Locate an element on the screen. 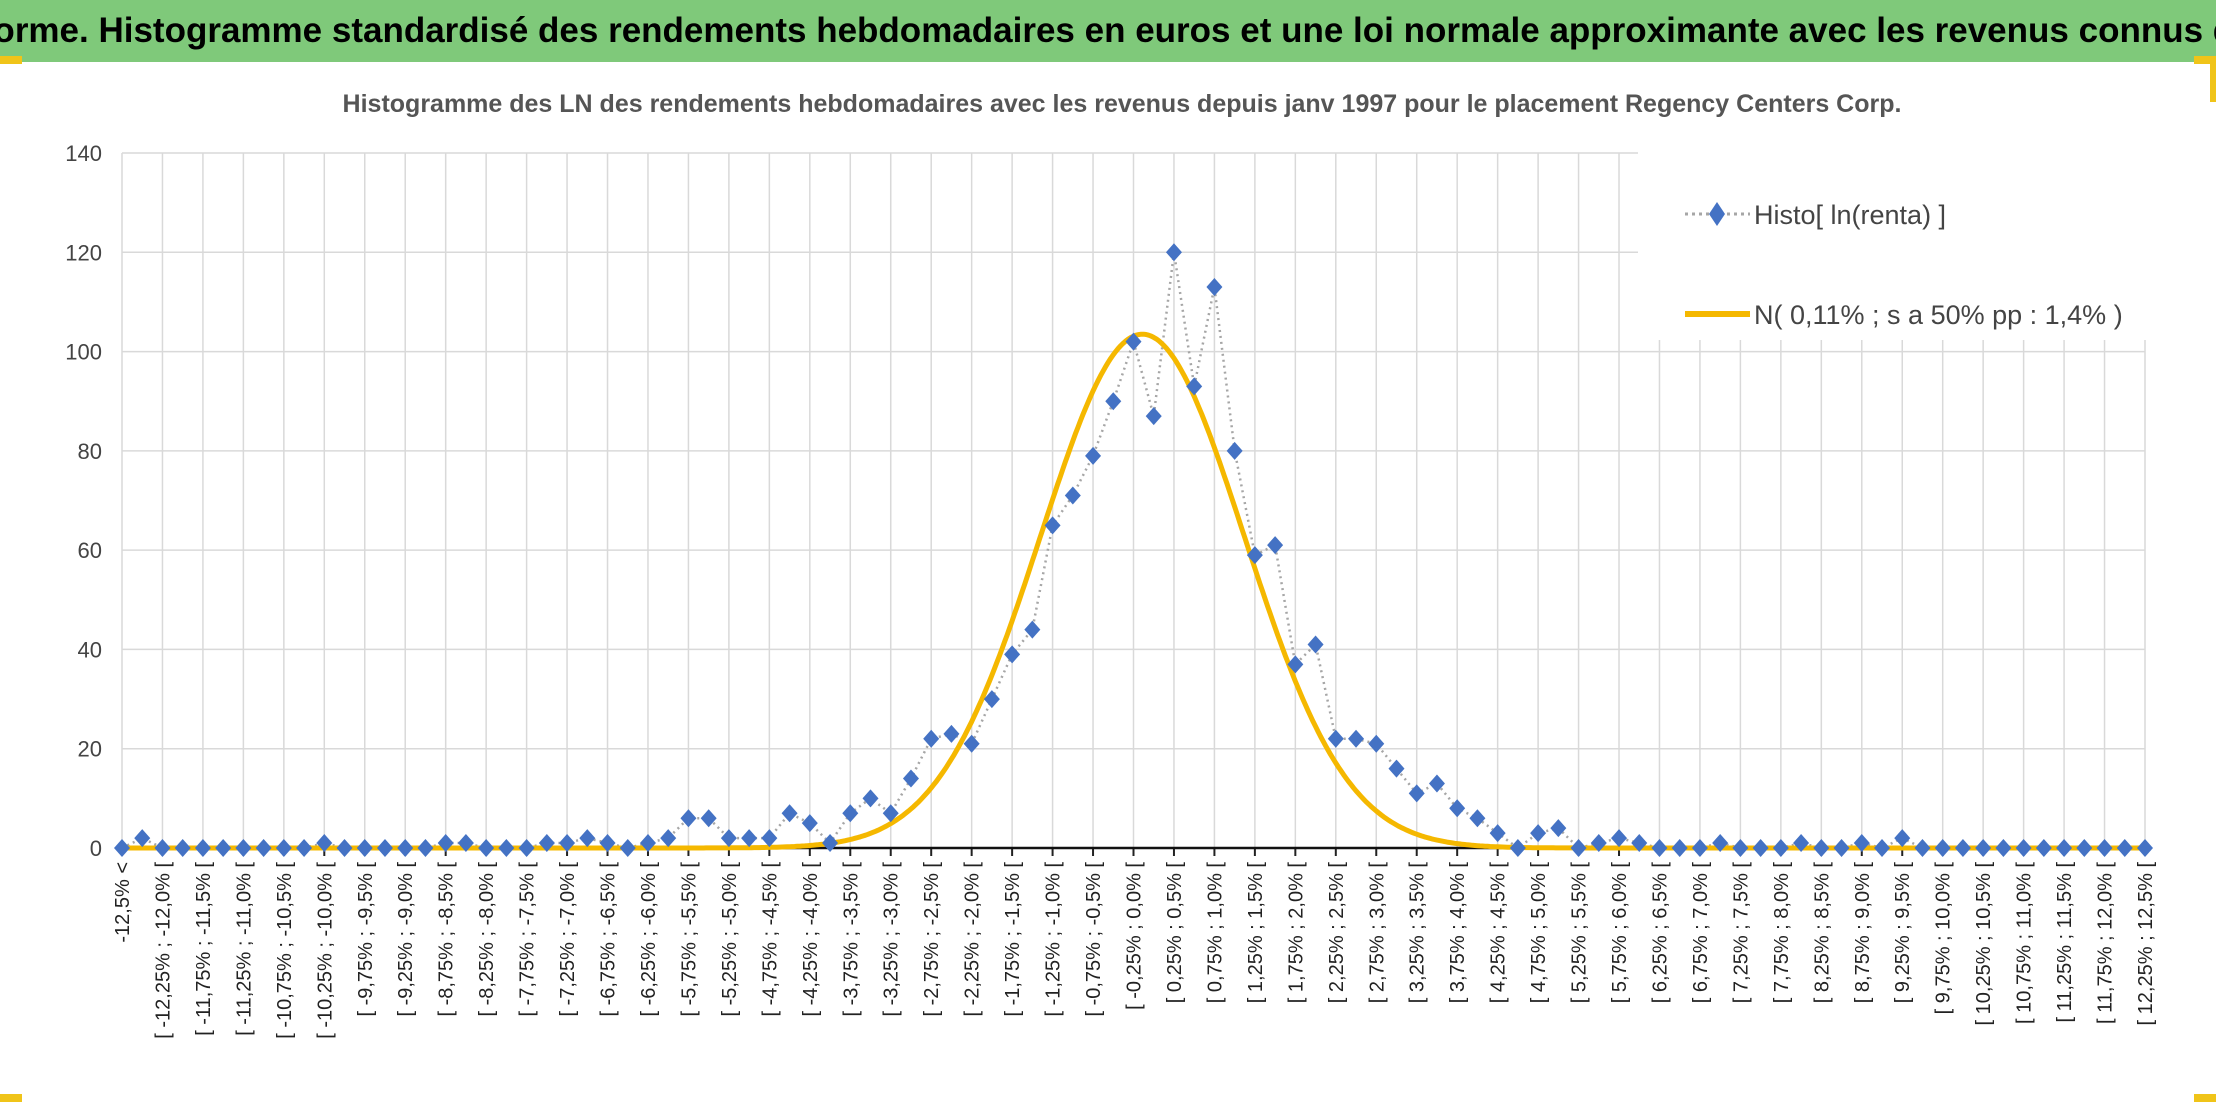  x-tick-label: [ -6,75% ; -6,5% [ is located at coordinates (609, 939).